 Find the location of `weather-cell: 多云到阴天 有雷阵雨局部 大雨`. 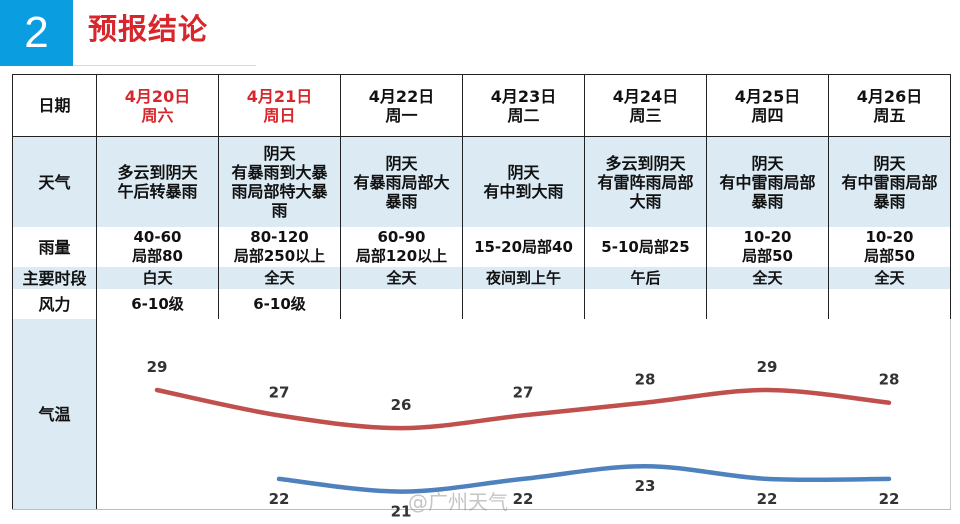

weather-cell: 多云到阴天 有雷阵雨局部 大雨 is located at coordinates (645, 181).